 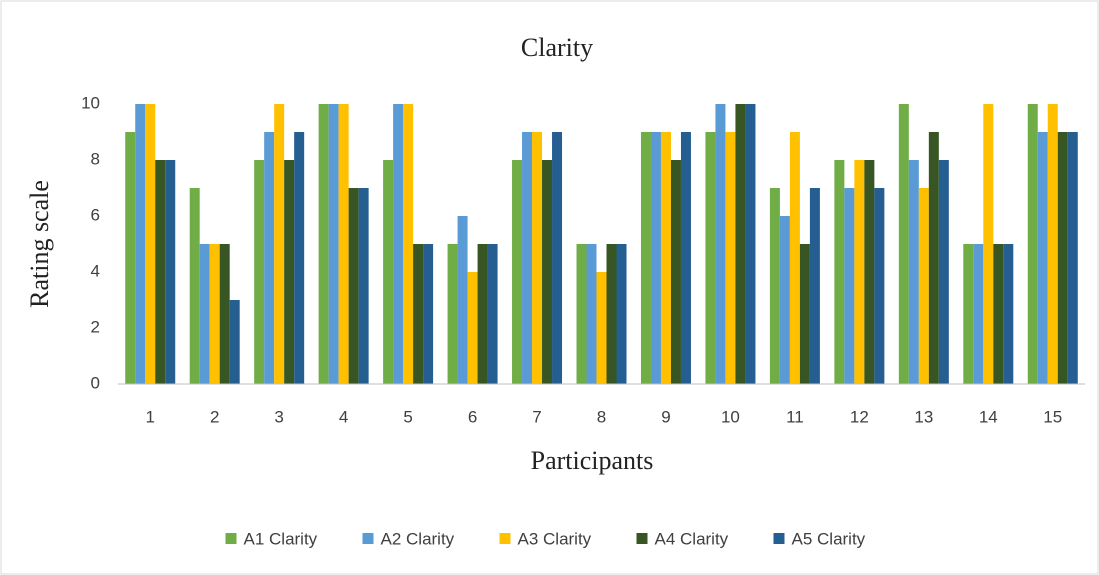 What do you see at coordinates (95, 382) in the screenshot?
I see `y-tick-label: 0` at bounding box center [95, 382].